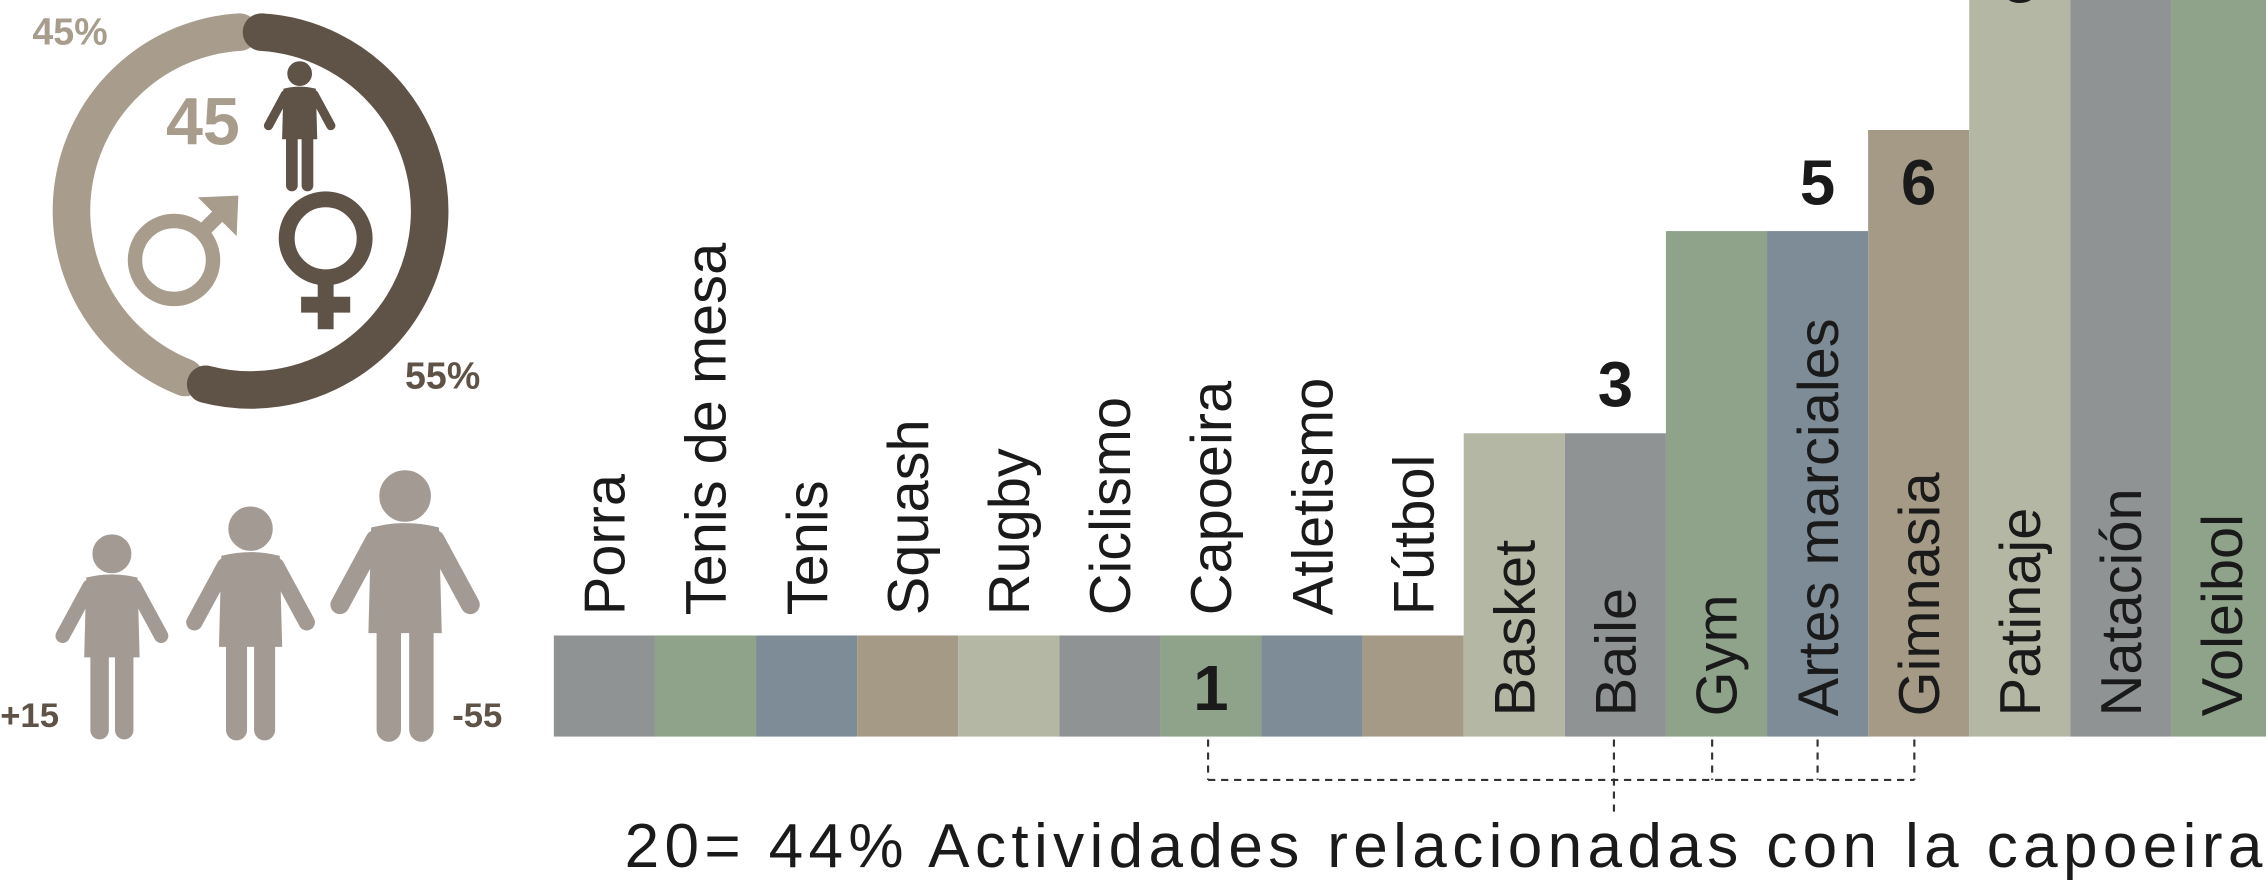 This screenshot has width=2266, height=894. I want to click on age-figures, so click(267, 601).